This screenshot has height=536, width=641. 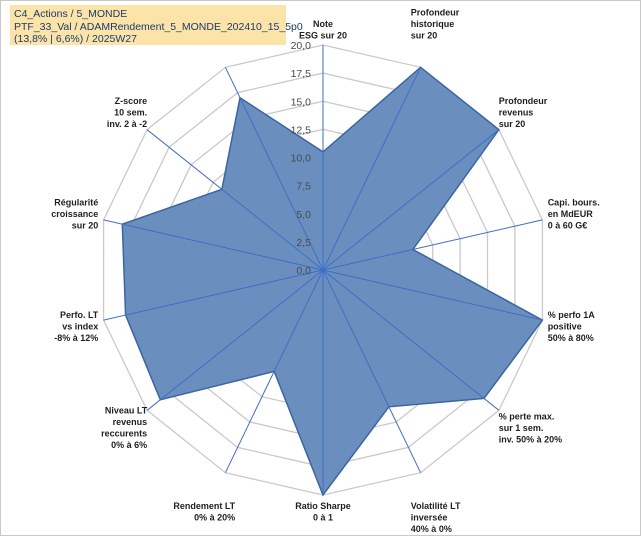 I want to click on axis-label: inv. 2 à -2, so click(x=127, y=124).